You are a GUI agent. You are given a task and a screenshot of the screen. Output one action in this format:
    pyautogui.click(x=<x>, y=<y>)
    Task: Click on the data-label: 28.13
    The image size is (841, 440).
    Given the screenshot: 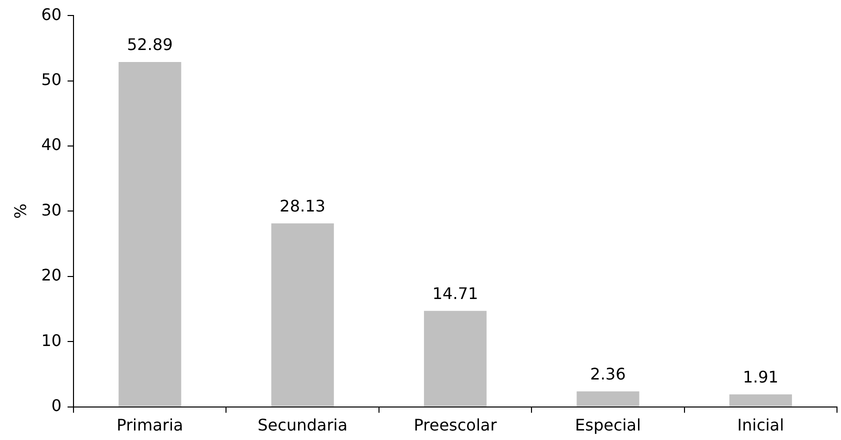 What is the action you would take?
    pyautogui.click(x=303, y=206)
    